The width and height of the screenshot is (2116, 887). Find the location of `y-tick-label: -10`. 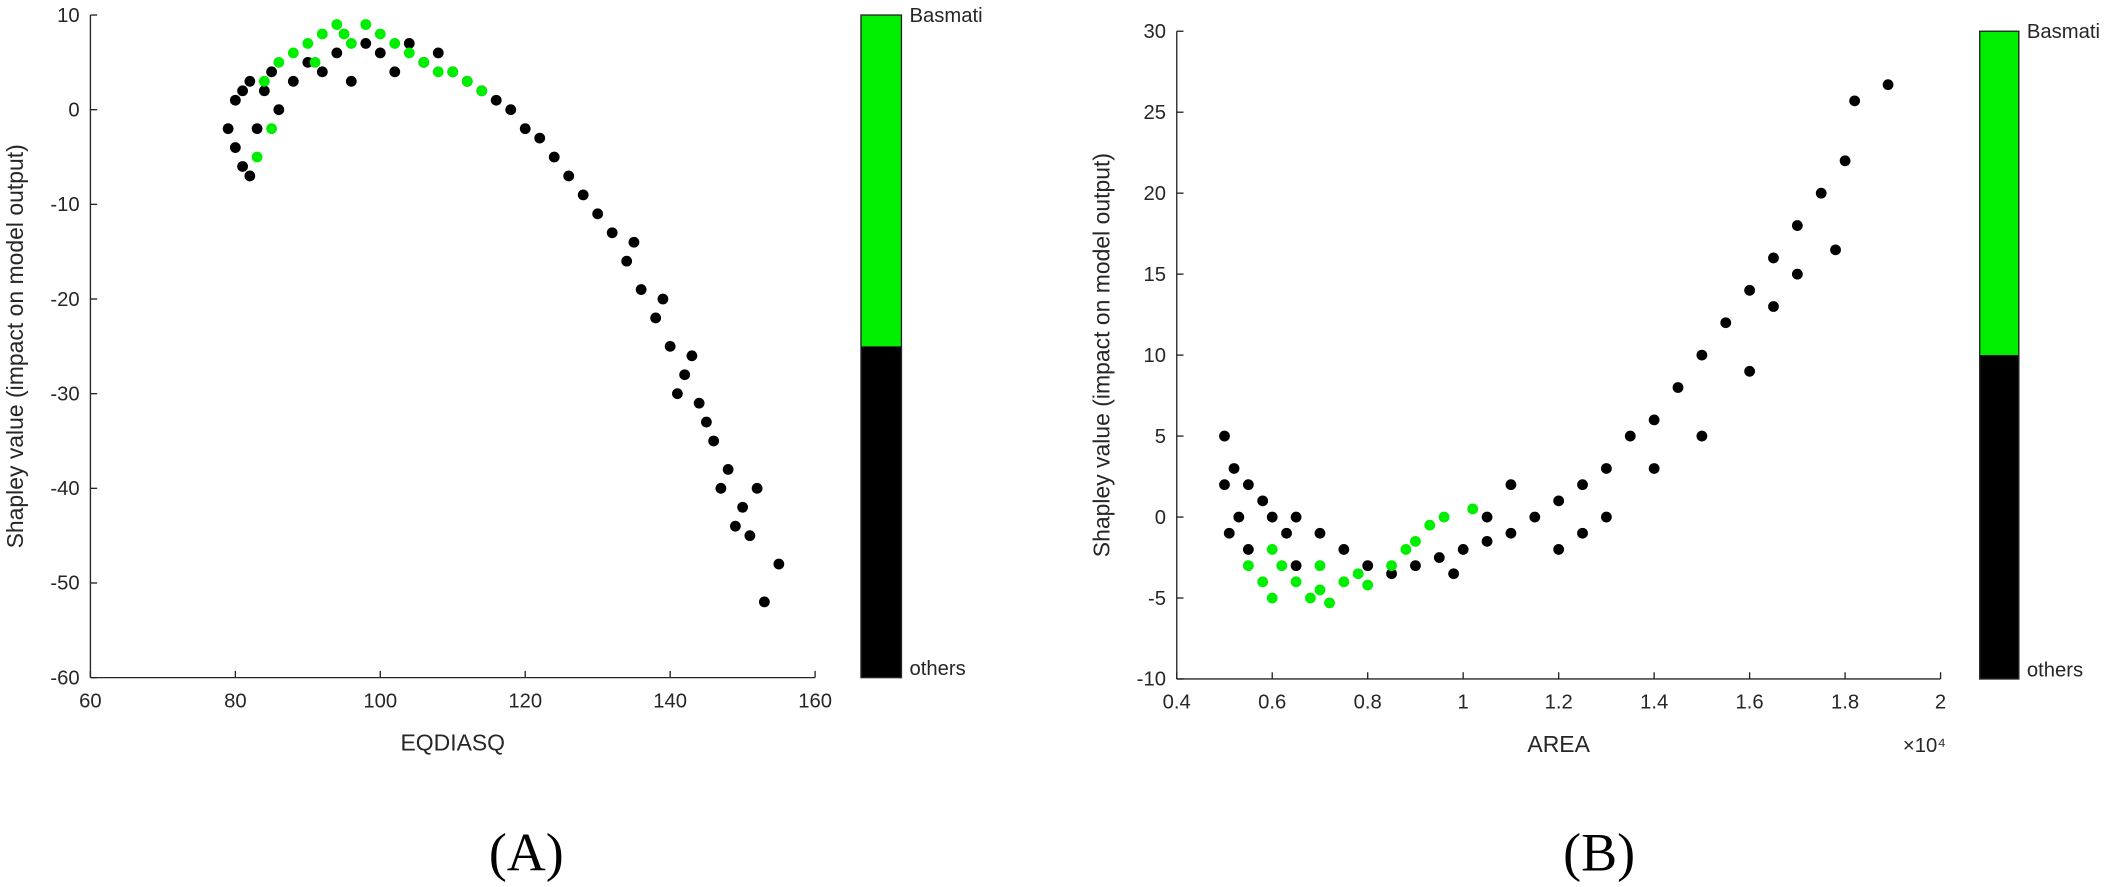

y-tick-label: -10 is located at coordinates (64, 205).